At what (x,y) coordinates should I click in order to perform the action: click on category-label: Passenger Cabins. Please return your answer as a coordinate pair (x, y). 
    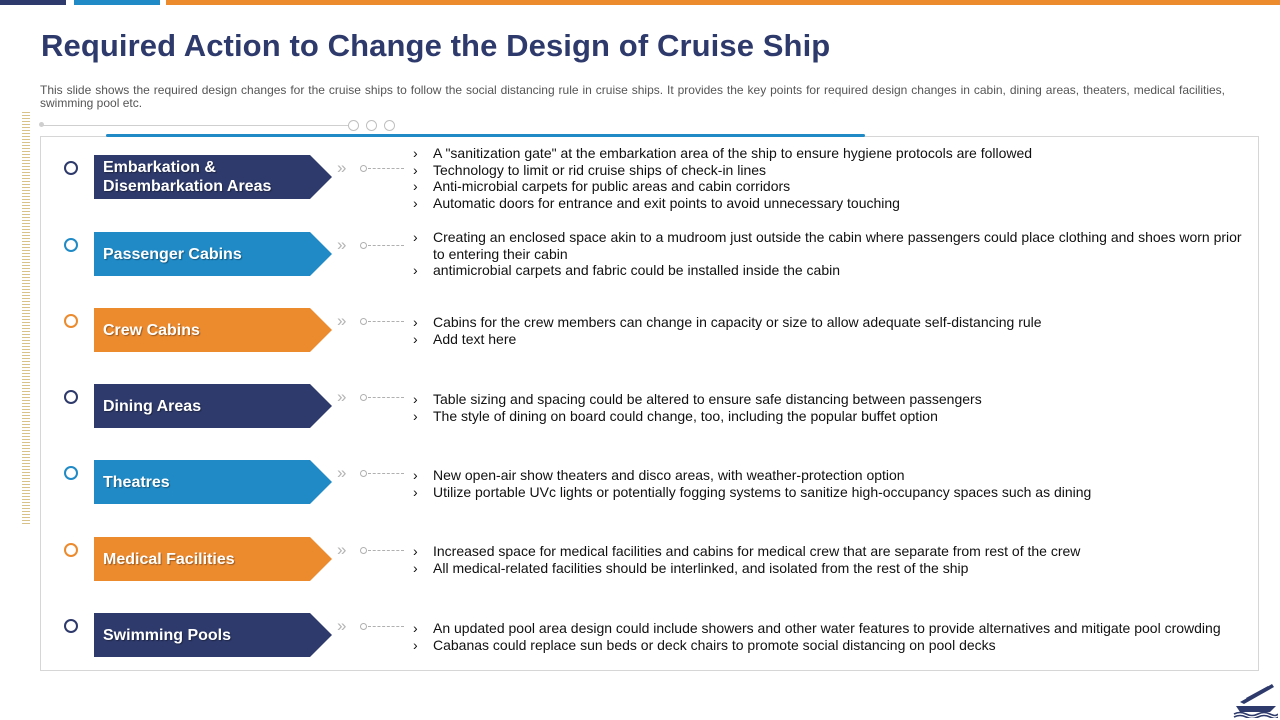
    Looking at the image, I should click on (213, 254).